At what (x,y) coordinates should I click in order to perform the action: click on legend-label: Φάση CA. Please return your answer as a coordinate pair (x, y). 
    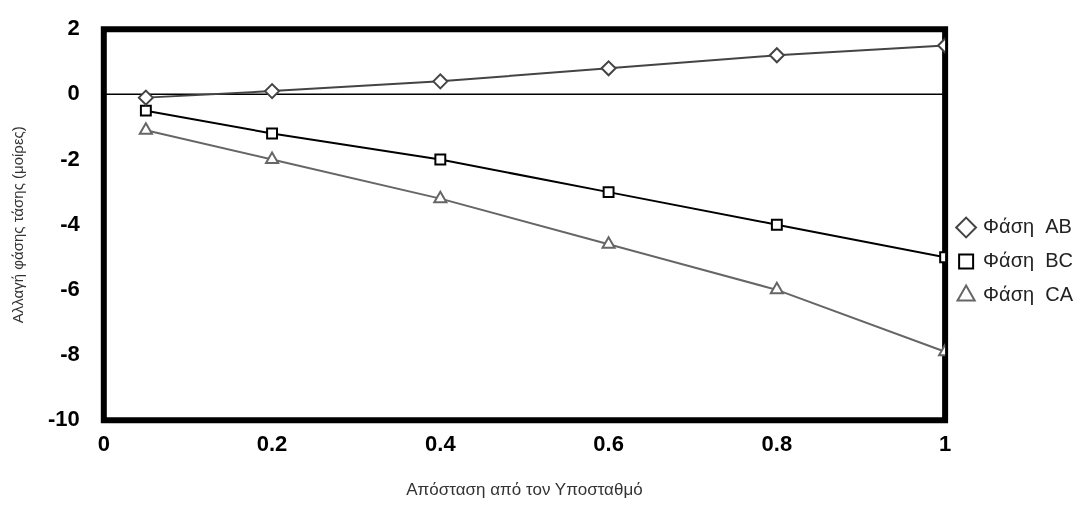
    Looking at the image, I should click on (1028, 294).